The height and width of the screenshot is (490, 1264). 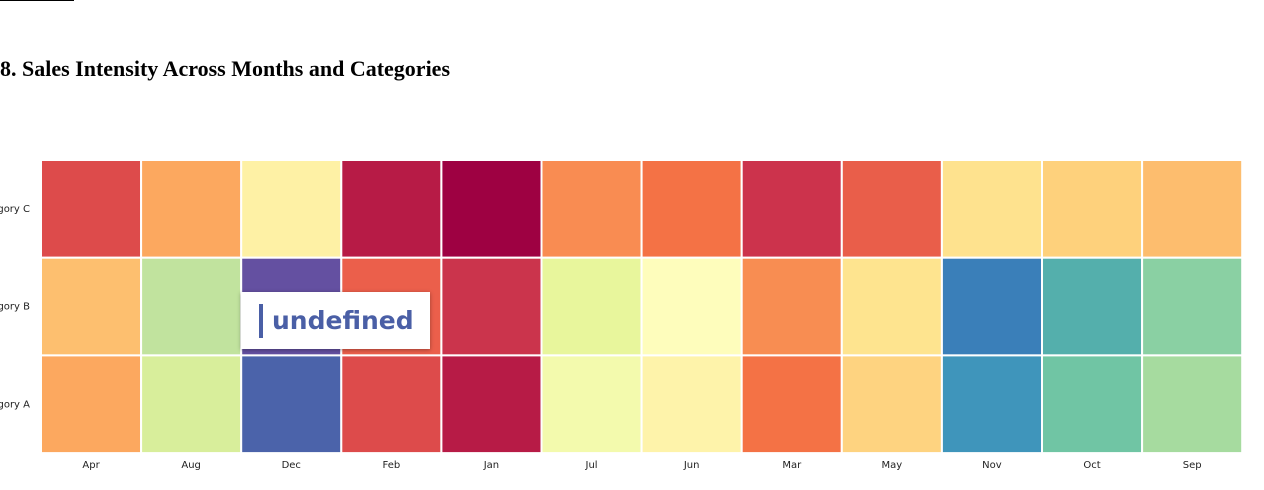 I want to click on heatmap-cell-gory-c-feb, so click(x=391, y=209).